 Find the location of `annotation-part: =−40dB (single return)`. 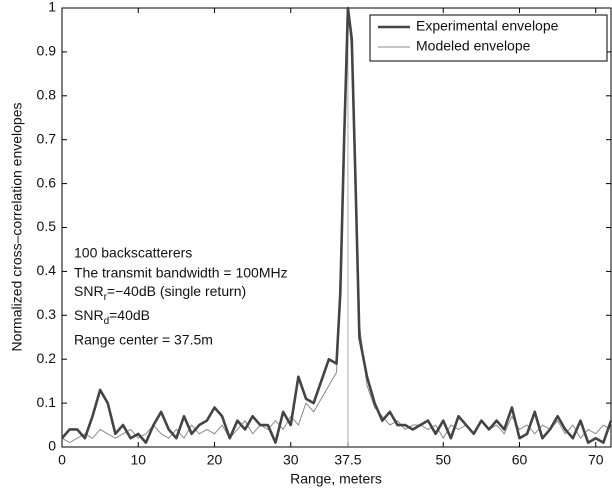

annotation-part: =−40dB (single return) is located at coordinates (176, 291).